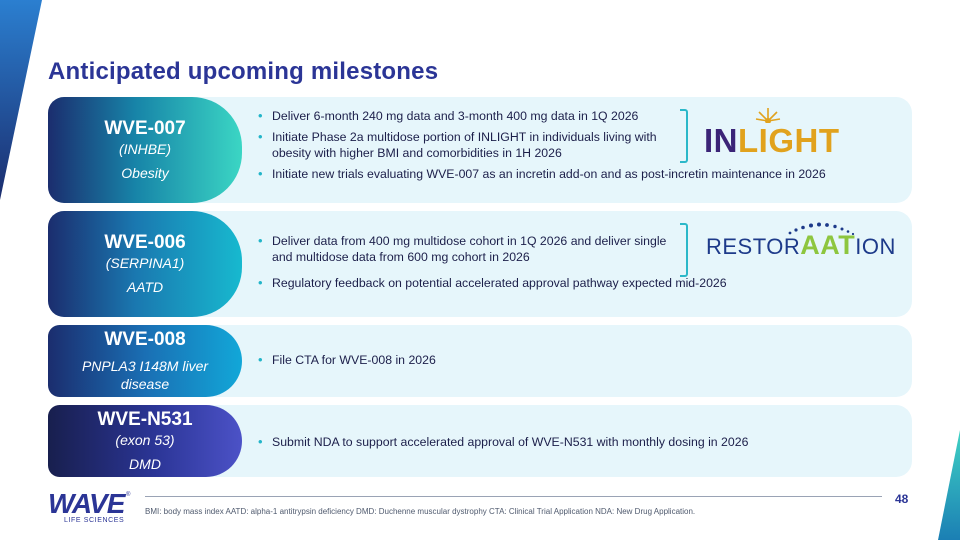 This screenshot has width=960, height=540. I want to click on sun-icon, so click(768, 115).